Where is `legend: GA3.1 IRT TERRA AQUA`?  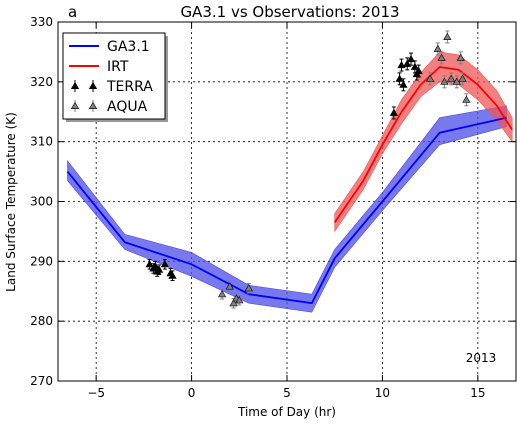
legend: GA3.1 IRT TERRA AQUA is located at coordinates (115, 77).